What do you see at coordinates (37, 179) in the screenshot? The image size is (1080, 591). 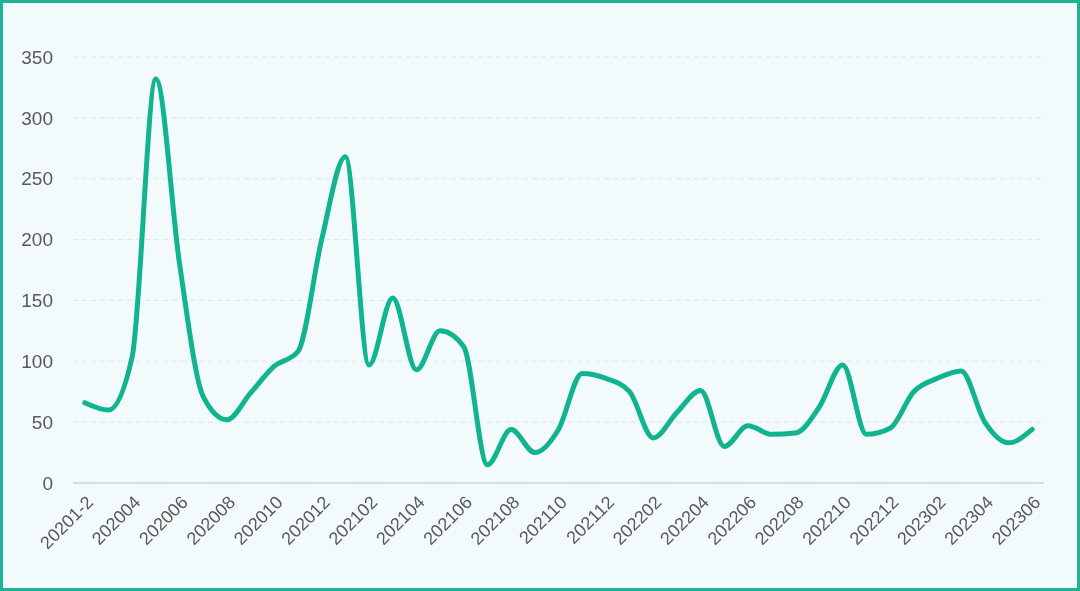 I see `y-tick-label: 250` at bounding box center [37, 179].